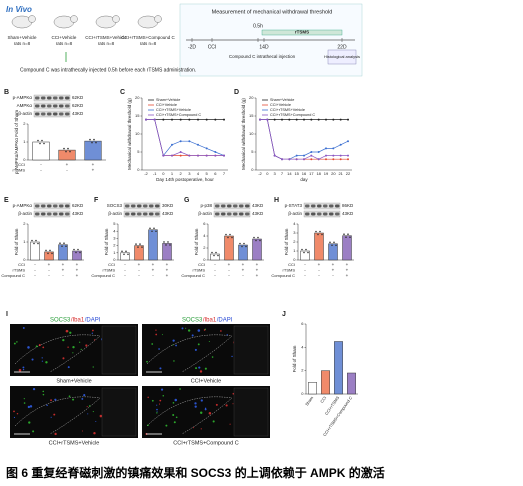  Describe the element at coordinates (21, 164) in the screenshot. I see `treatment-name: CCI` at that location.